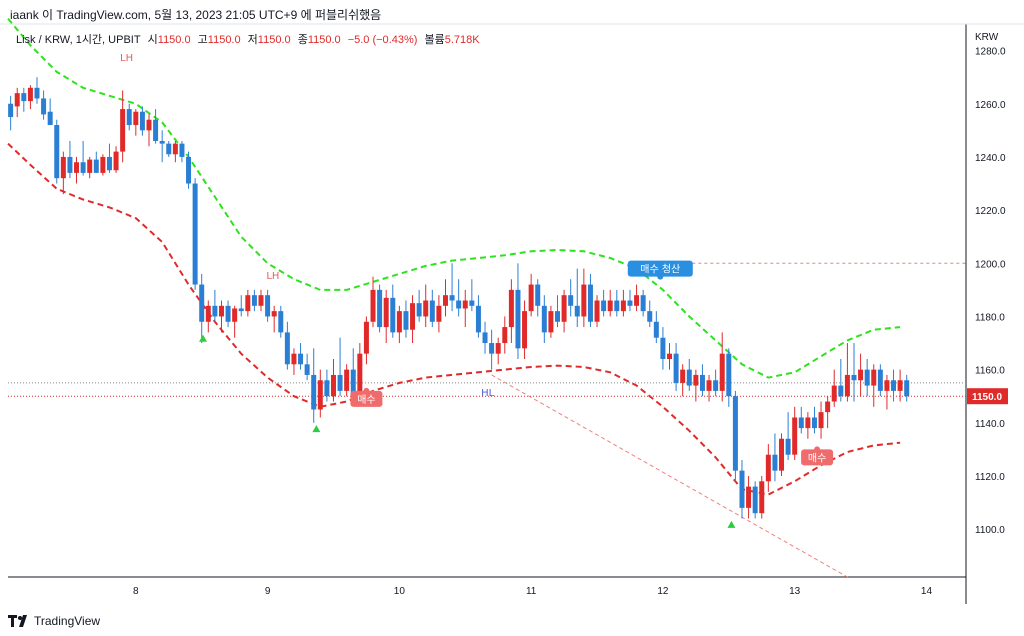  Describe the element at coordinates (78, 40) in the screenshot. I see `symbol-name: Lisk / KRW, 1시간, UPBIT` at that location.